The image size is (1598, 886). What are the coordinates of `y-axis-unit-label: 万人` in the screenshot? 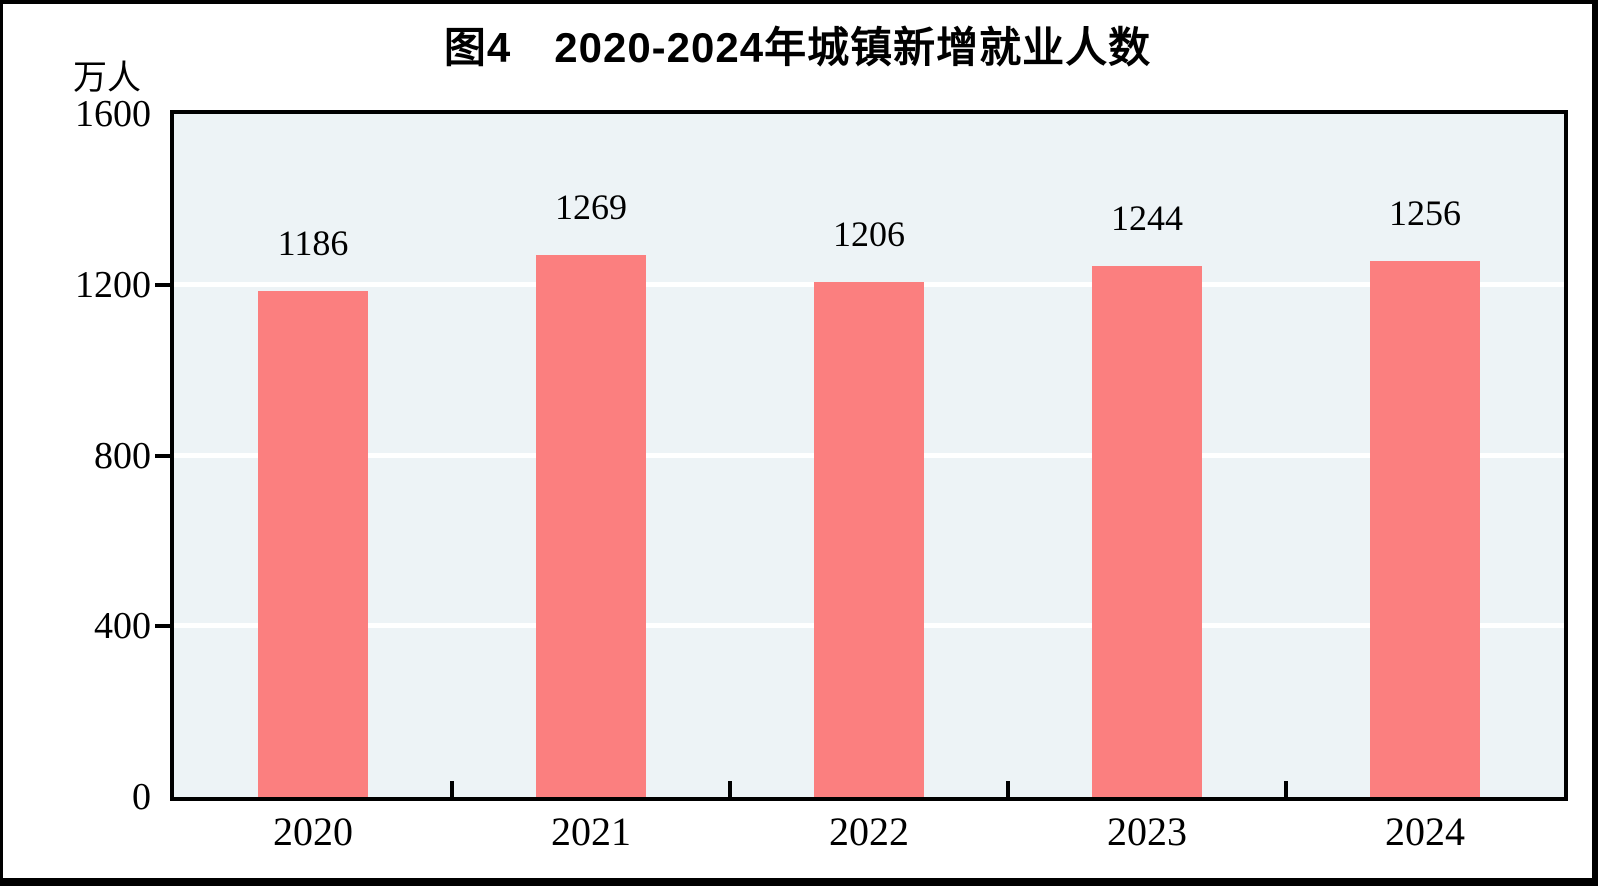 It's located at (107, 78).